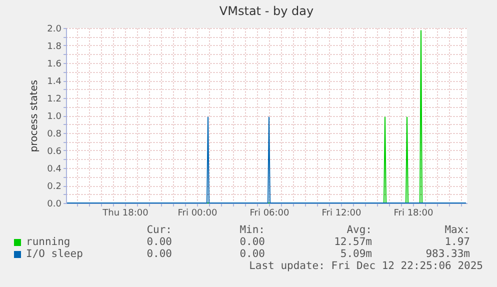  I want to click on x-tick-label: Thu 18:00, so click(125, 213).